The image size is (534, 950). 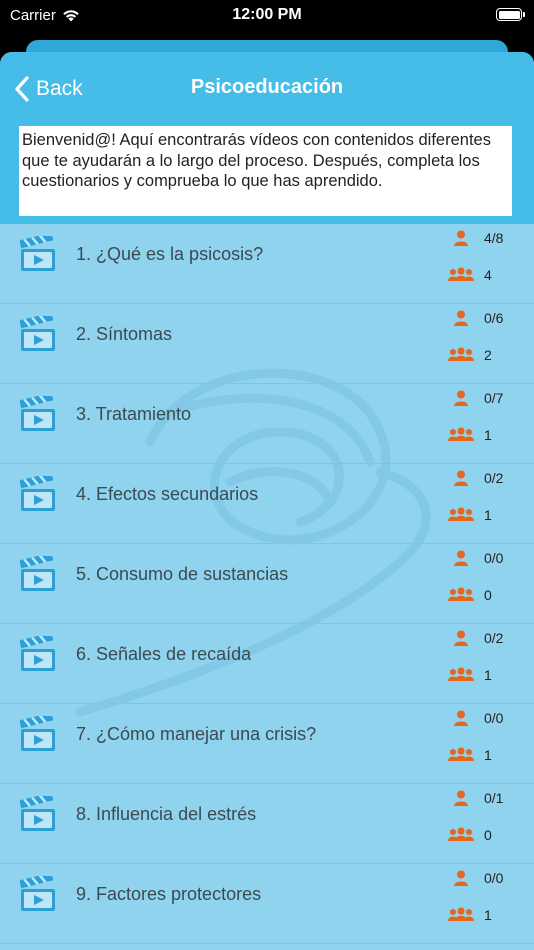 I want to click on item-title: 5. Consumo de sustancias, so click(x=182, y=574).